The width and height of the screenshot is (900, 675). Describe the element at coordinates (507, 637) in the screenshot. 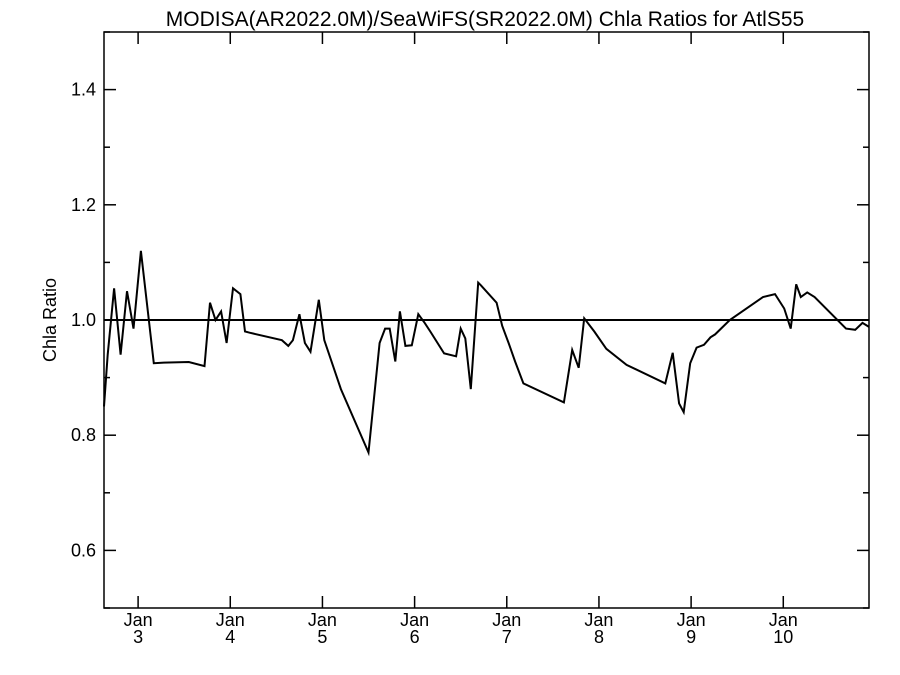

I see `x-tick-label-day: 7` at that location.